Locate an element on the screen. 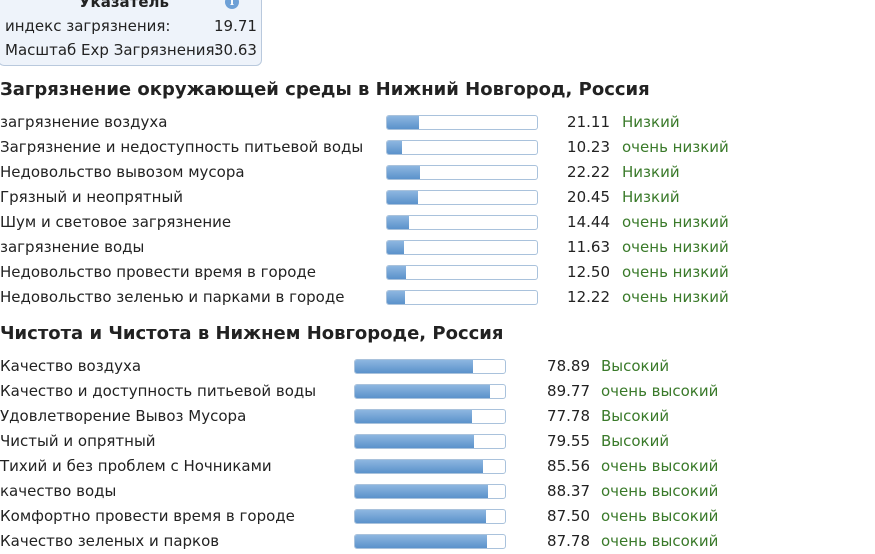  row-value: 89.77 is located at coordinates (568, 391).